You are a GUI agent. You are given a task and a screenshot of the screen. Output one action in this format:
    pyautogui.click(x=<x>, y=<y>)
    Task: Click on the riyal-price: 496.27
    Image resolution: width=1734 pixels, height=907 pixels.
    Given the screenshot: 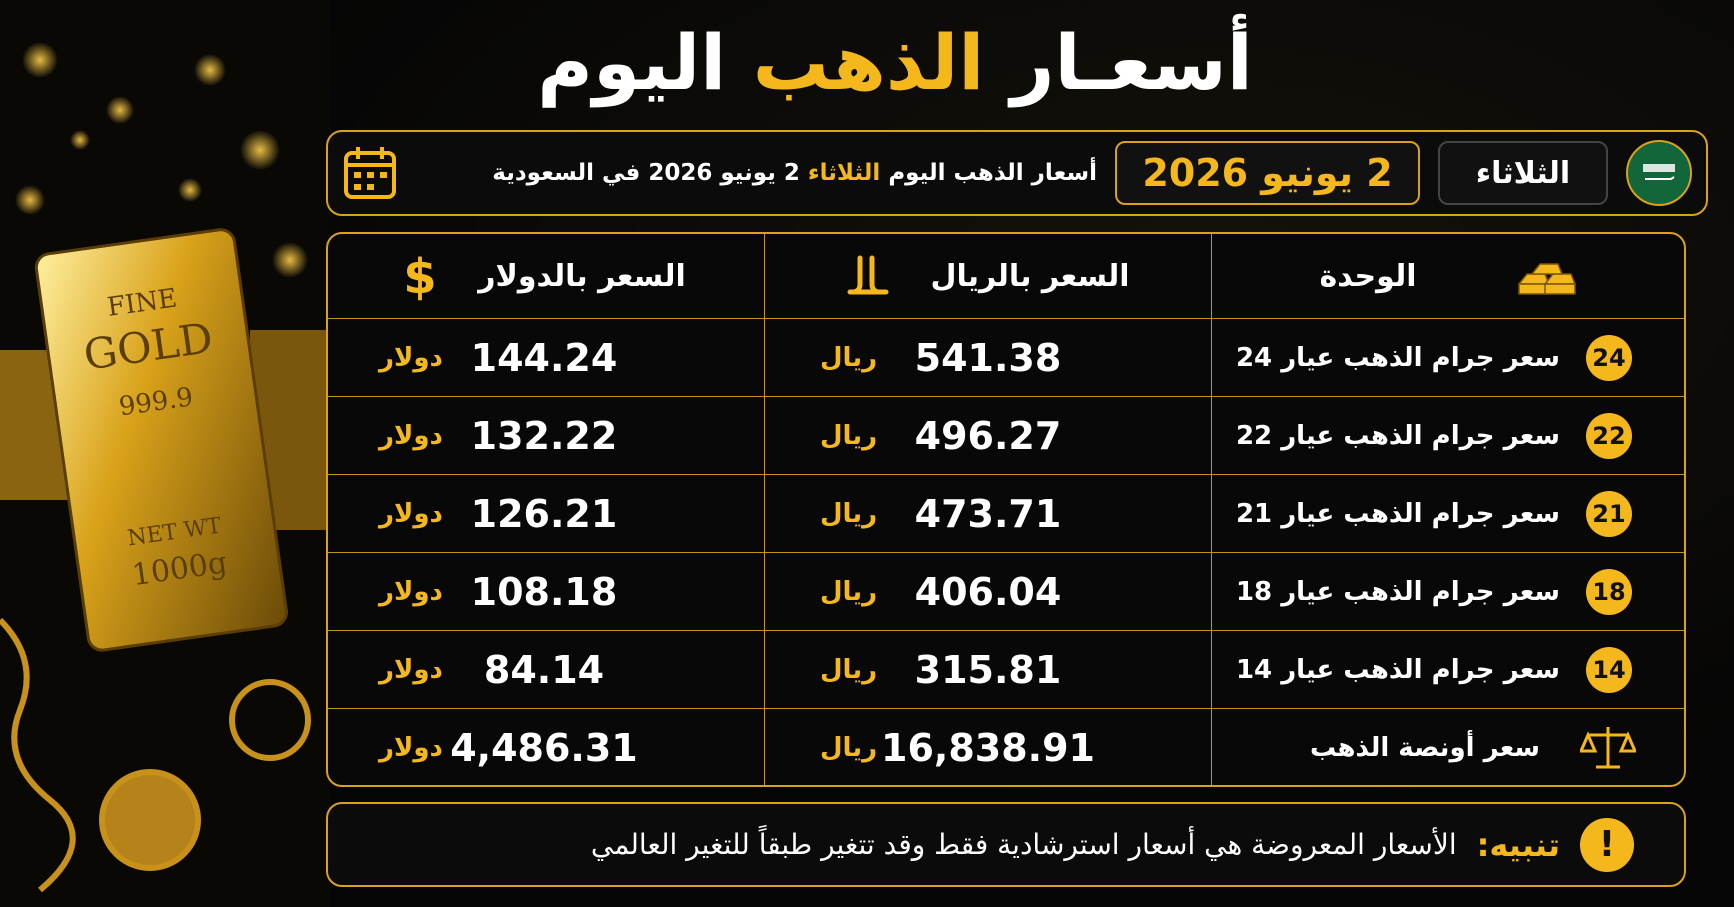 What is the action you would take?
    pyautogui.click(x=988, y=435)
    